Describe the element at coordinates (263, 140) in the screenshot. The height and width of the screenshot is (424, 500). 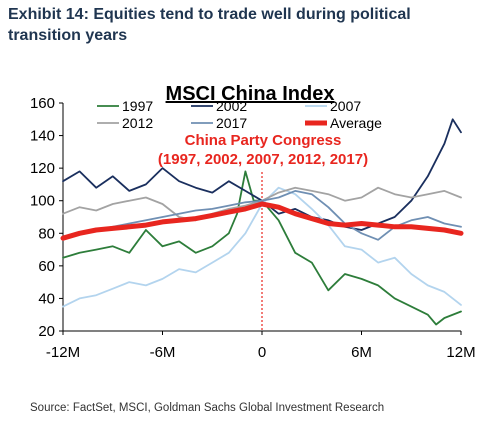
I see `annotation-line-1: China Party Congress` at that location.